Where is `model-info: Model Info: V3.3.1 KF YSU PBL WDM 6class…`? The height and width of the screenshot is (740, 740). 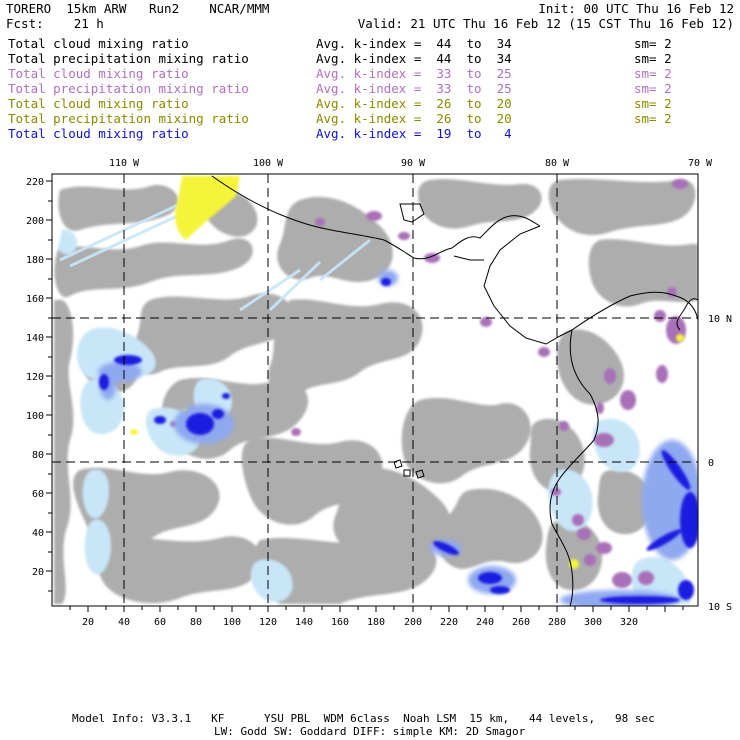 model-info: Model Info: V3.3.1 KF YSU PBL WDM 6class… is located at coordinates (363, 718).